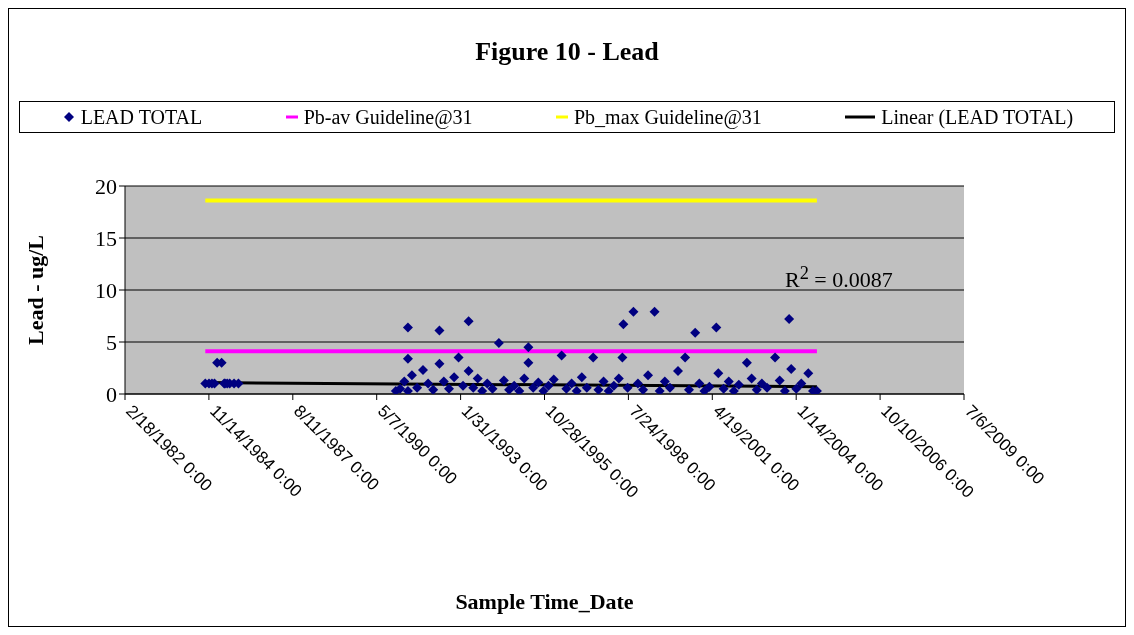  Describe the element at coordinates (111, 394) in the screenshot. I see `y-tick-label: 0` at that location.